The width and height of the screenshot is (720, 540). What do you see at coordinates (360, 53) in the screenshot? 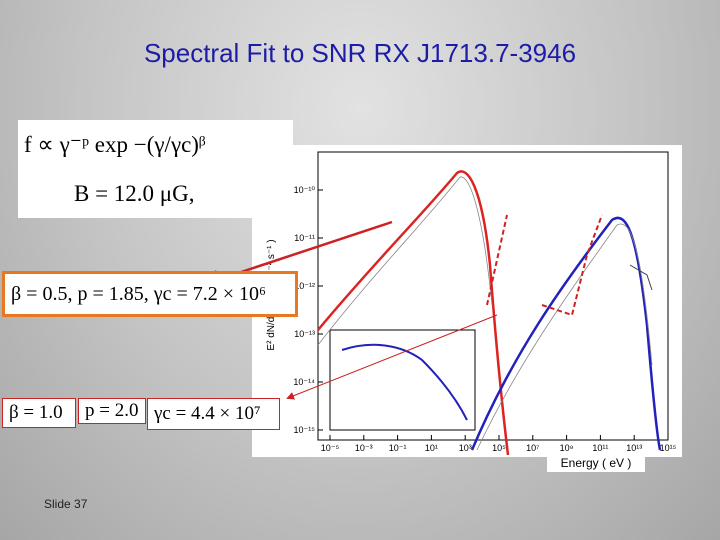
I see `slide-title: Spectral Fit to SNR RX J1713.7-3946` at bounding box center [360, 53].